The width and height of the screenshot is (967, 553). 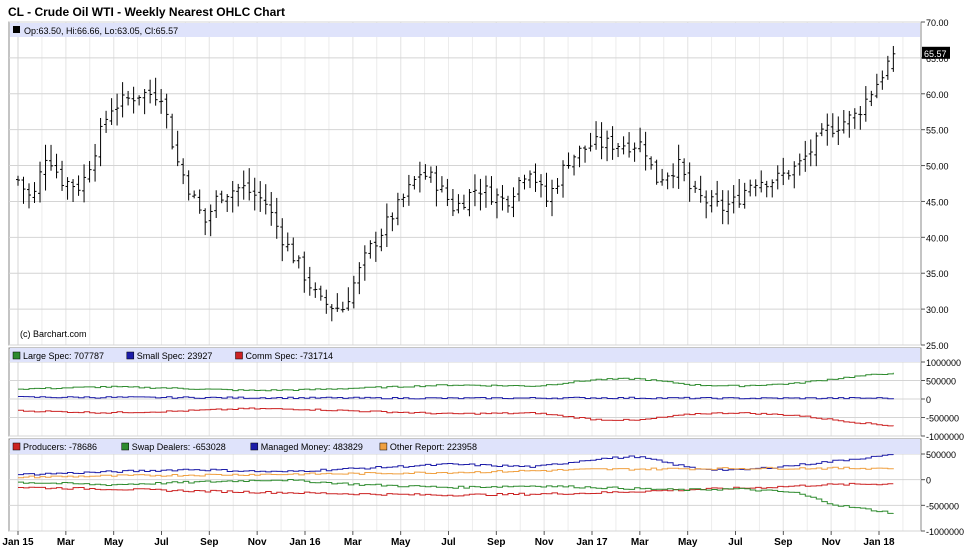 What do you see at coordinates (16, 355) in the screenshot?
I see `legend-swatch-large-spec` at bounding box center [16, 355].